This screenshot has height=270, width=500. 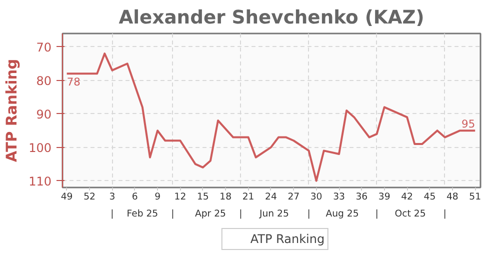 I want to click on x2-tick-label: Oct 25, so click(x=410, y=214).